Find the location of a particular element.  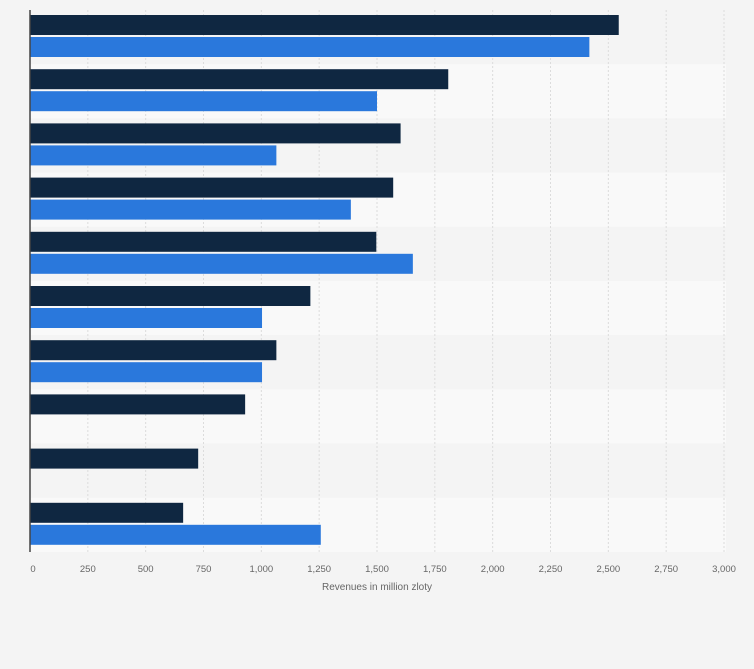

x-tick-label: 2,000 is located at coordinates (493, 569).